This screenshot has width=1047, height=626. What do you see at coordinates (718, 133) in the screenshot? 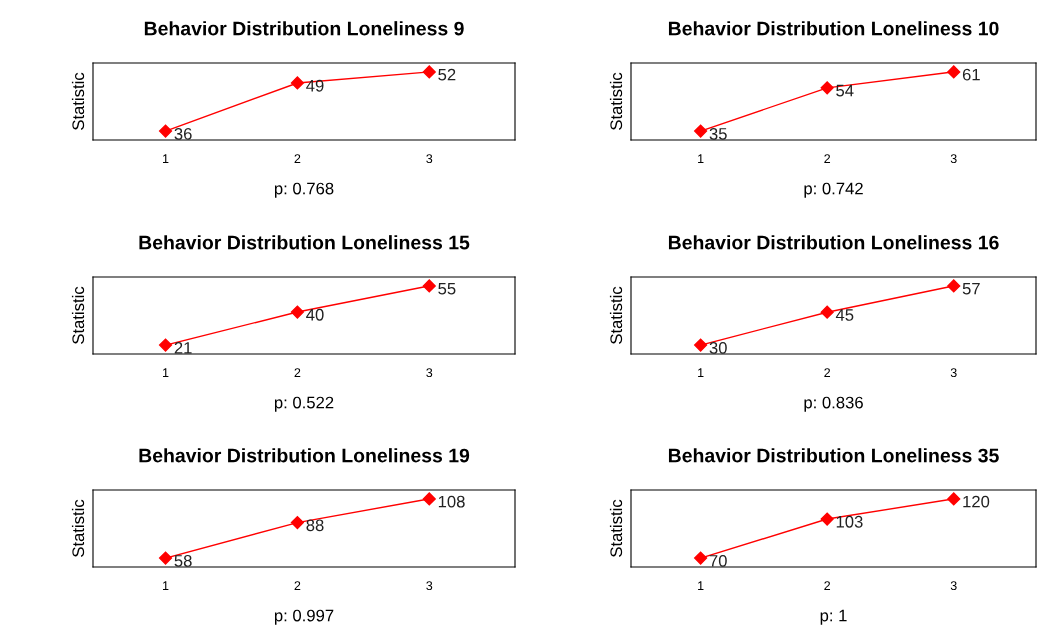
I see `data-label: 35` at bounding box center [718, 133].